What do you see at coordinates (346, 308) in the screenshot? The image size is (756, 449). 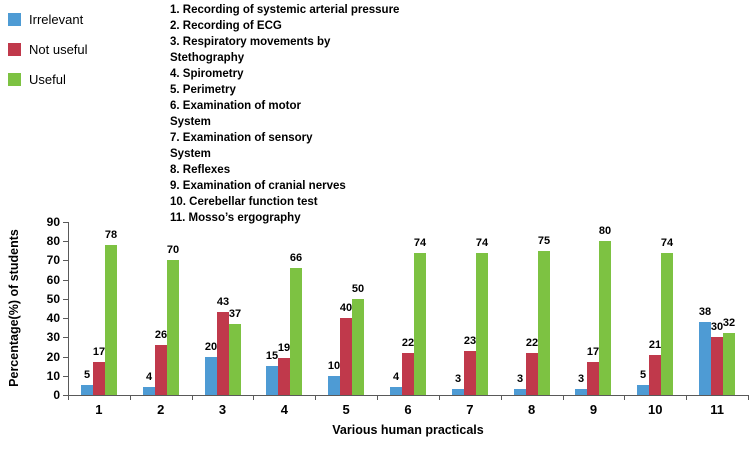 I see `bar-value-label: 40` at bounding box center [346, 308].